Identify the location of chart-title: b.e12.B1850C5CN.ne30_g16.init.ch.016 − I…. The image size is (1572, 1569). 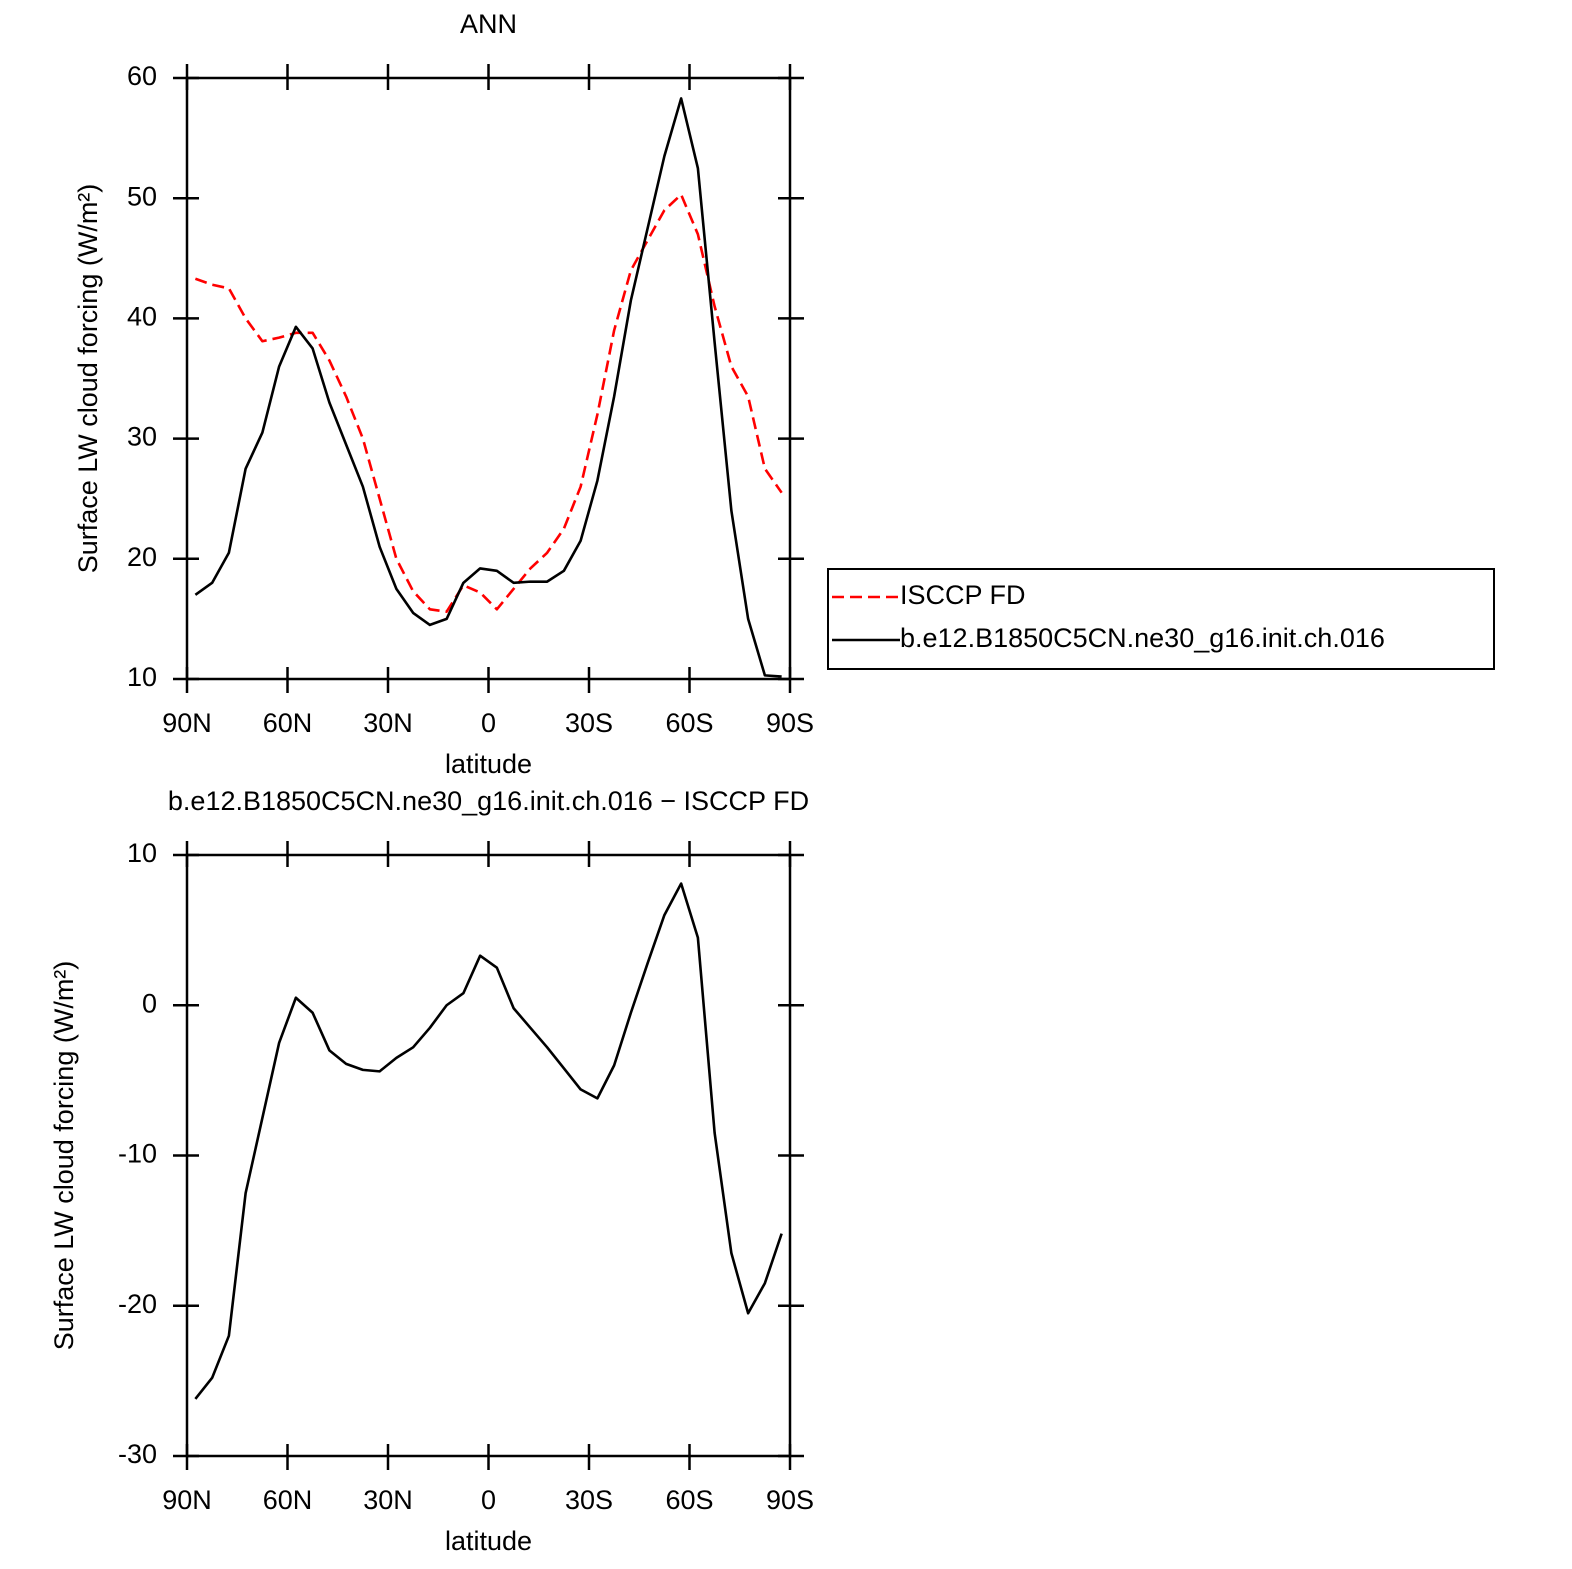
(488, 801).